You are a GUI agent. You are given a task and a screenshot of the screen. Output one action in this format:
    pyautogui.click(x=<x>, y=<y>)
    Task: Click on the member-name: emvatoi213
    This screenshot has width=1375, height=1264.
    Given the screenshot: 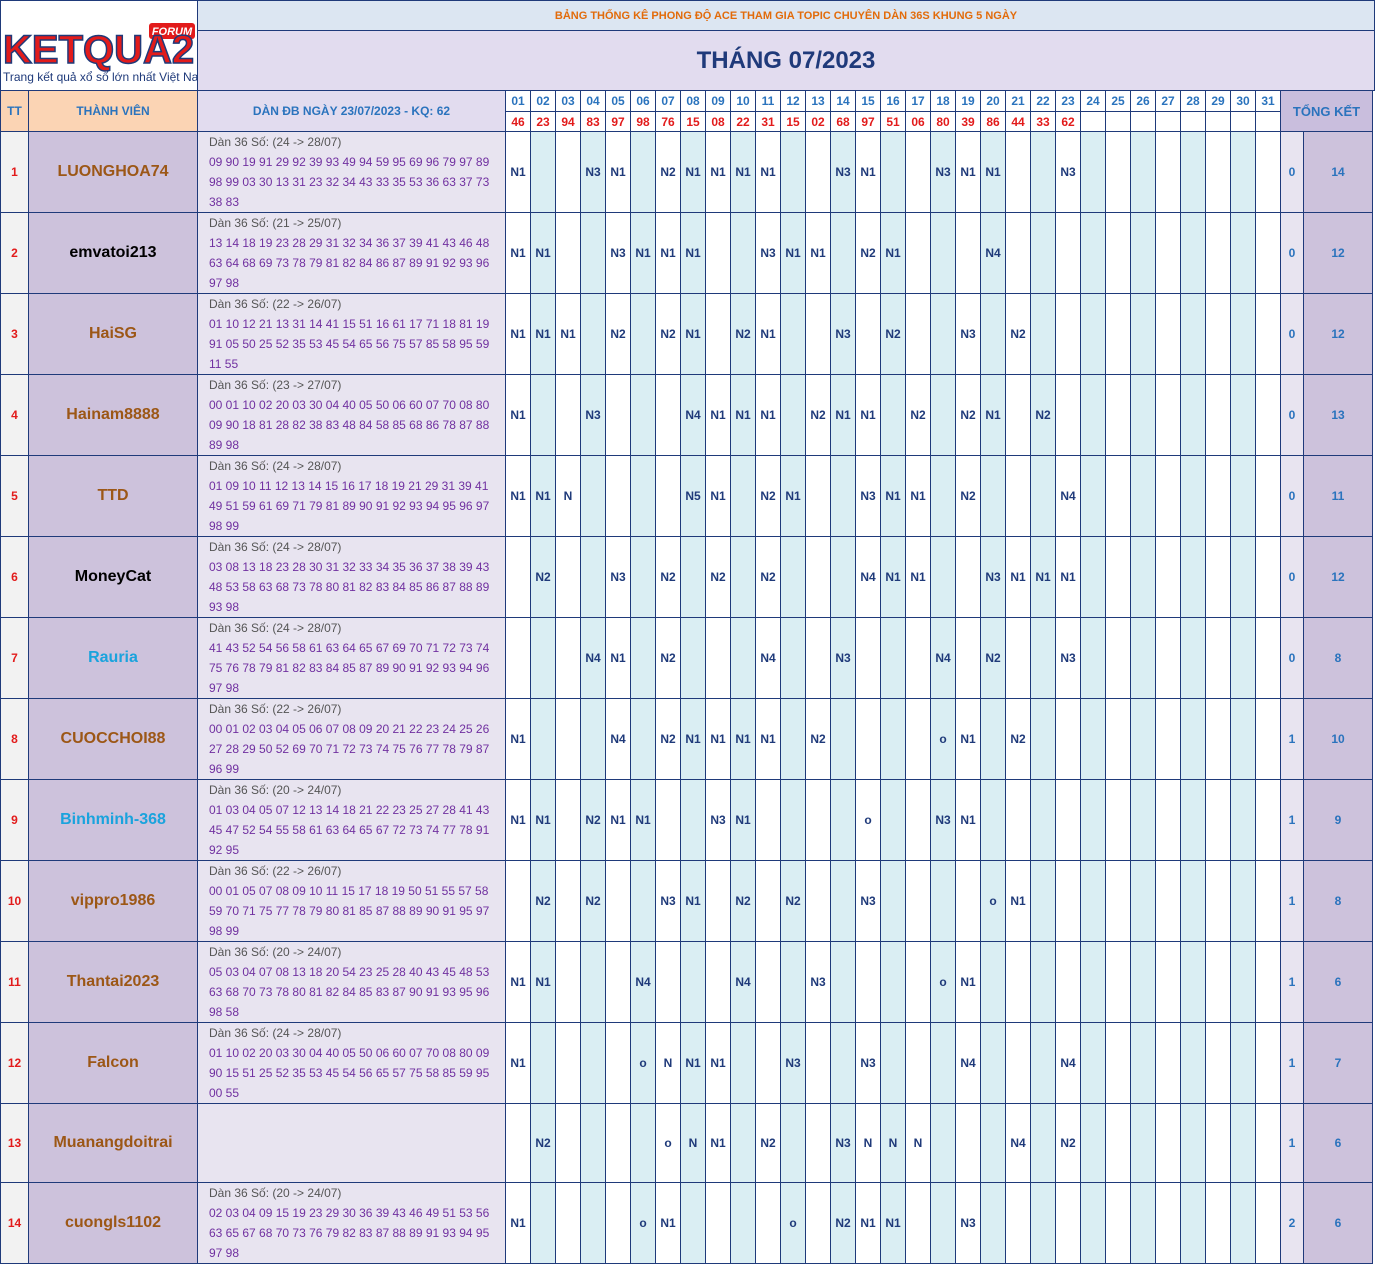 What is the action you would take?
    pyautogui.click(x=113, y=253)
    